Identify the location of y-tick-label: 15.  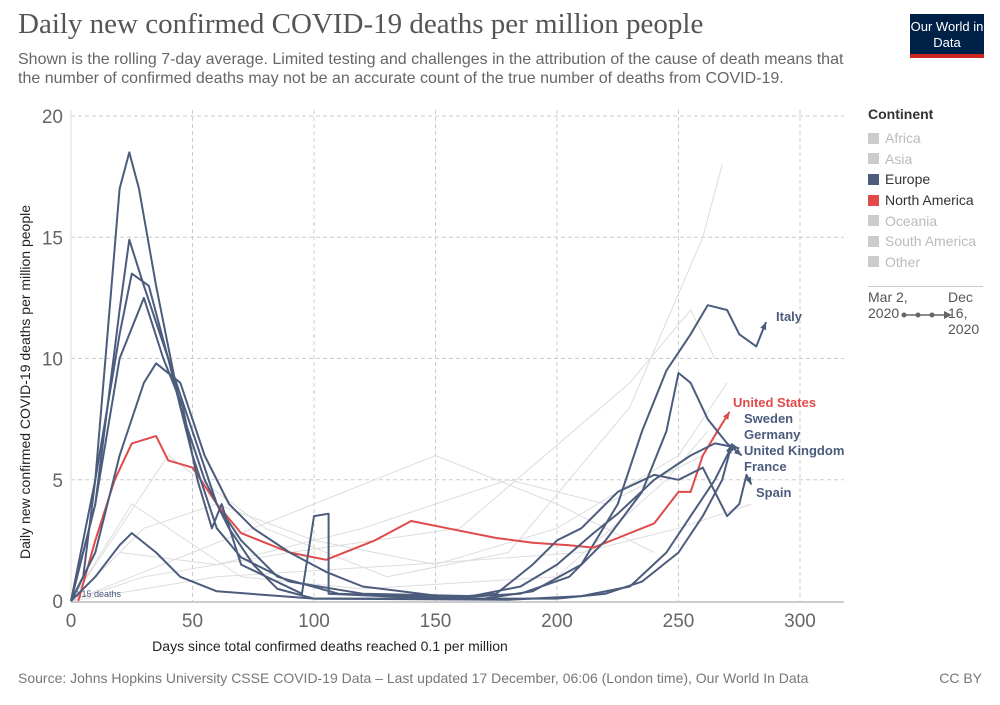
(52, 238).